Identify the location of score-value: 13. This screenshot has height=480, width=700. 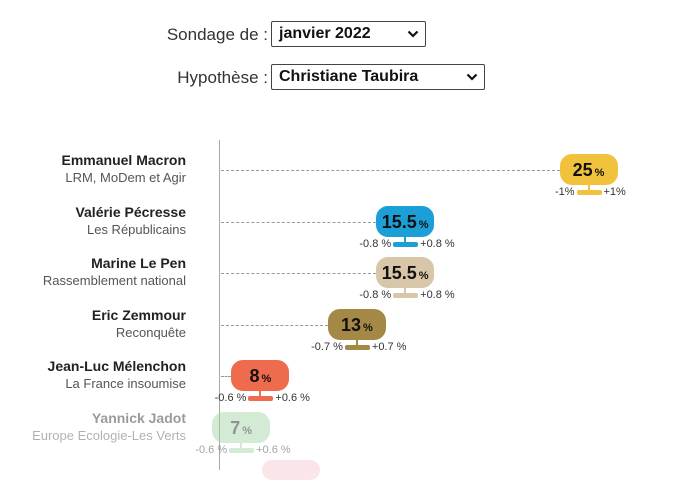
(351, 324).